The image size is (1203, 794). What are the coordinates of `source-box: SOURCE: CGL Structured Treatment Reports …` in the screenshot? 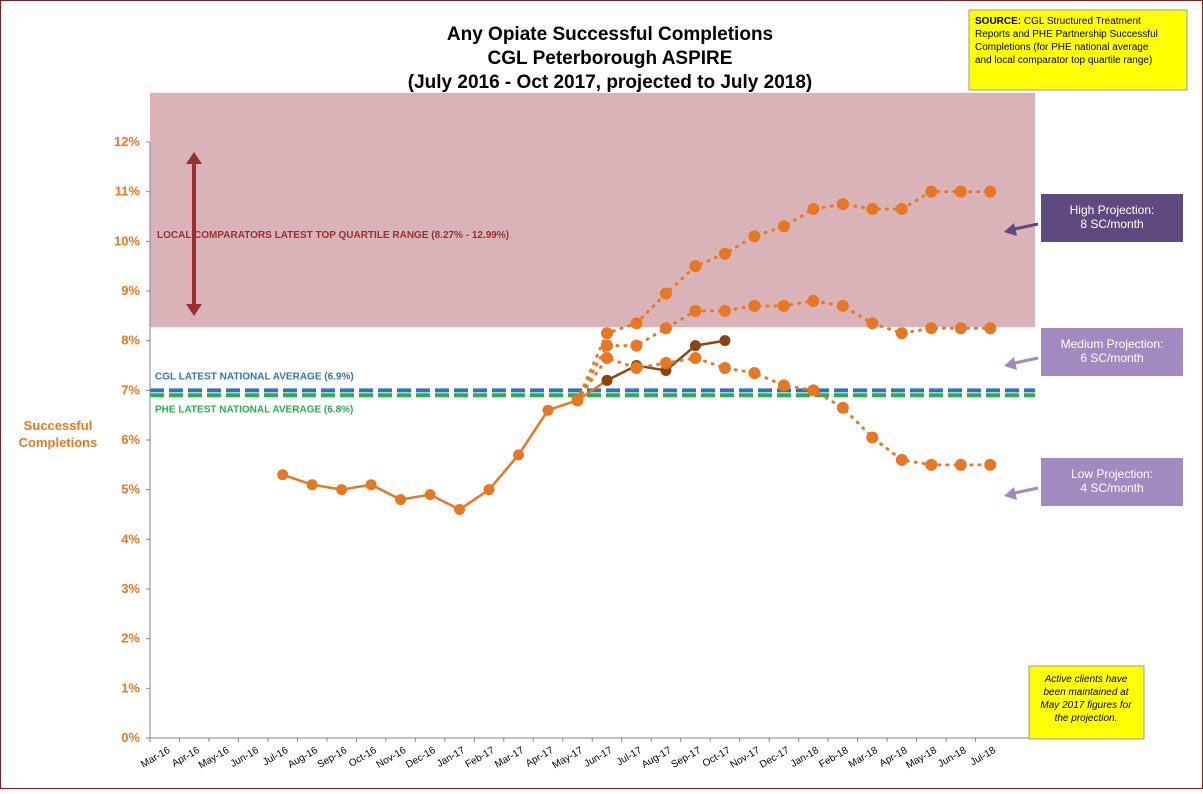 It's located at (1078, 50).